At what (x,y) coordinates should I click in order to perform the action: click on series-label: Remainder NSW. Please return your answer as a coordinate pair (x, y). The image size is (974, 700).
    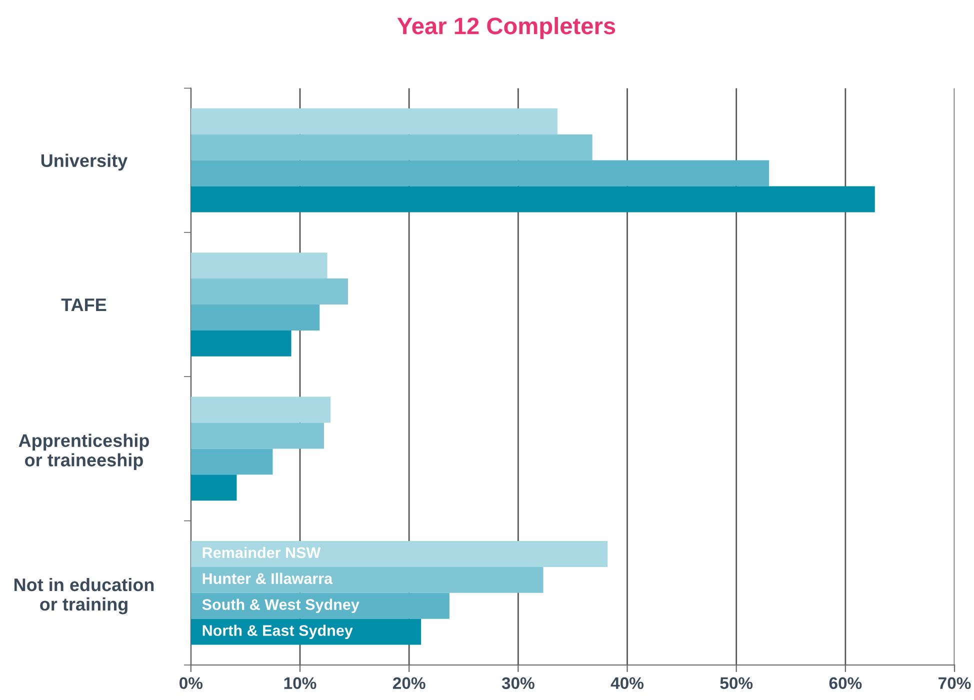
    Looking at the image, I should click on (261, 552).